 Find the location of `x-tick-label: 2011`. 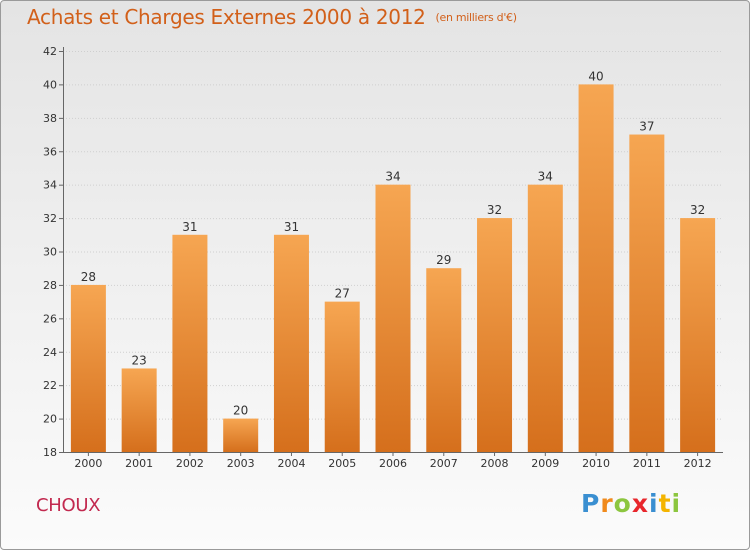

x-tick-label: 2011 is located at coordinates (647, 463).